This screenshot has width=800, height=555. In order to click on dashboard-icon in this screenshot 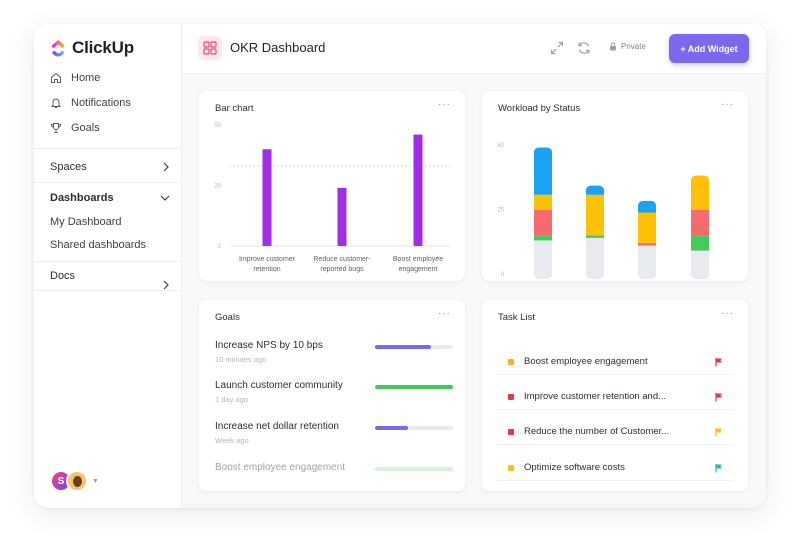, I will do `click(210, 48)`.